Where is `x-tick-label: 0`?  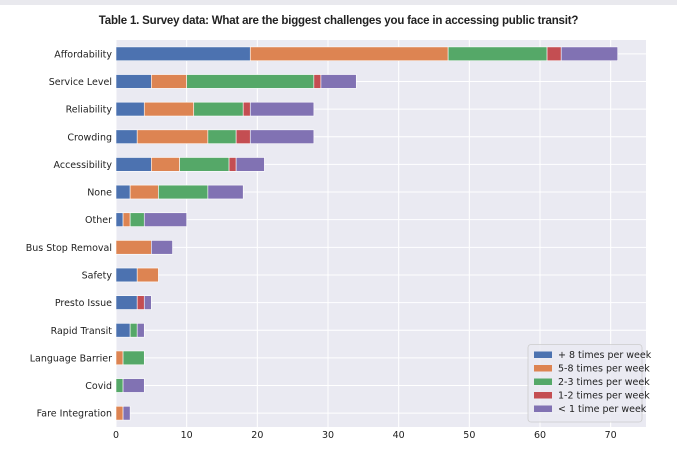 x-tick-label: 0 is located at coordinates (116, 435).